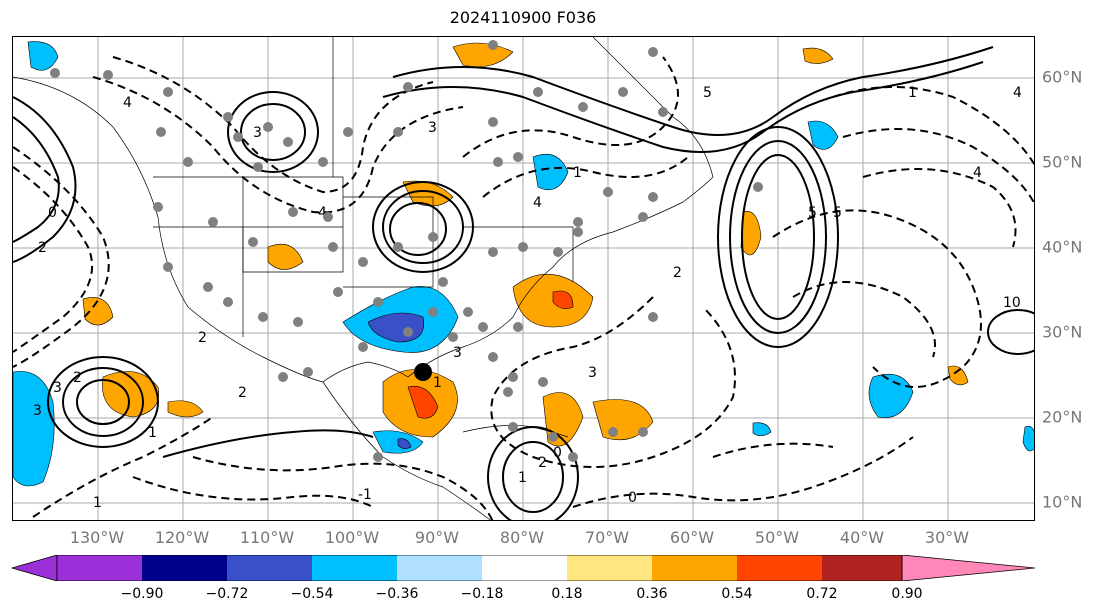 This screenshot has width=1105, height=615. I want to click on colorbar-tick: −0.72, so click(227, 594).